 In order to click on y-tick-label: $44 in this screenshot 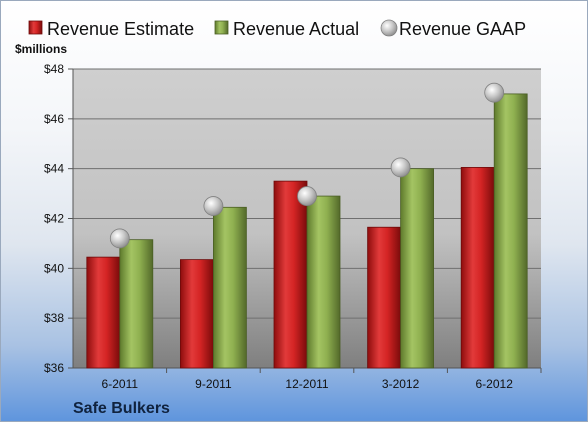, I will do `click(54, 169)`.